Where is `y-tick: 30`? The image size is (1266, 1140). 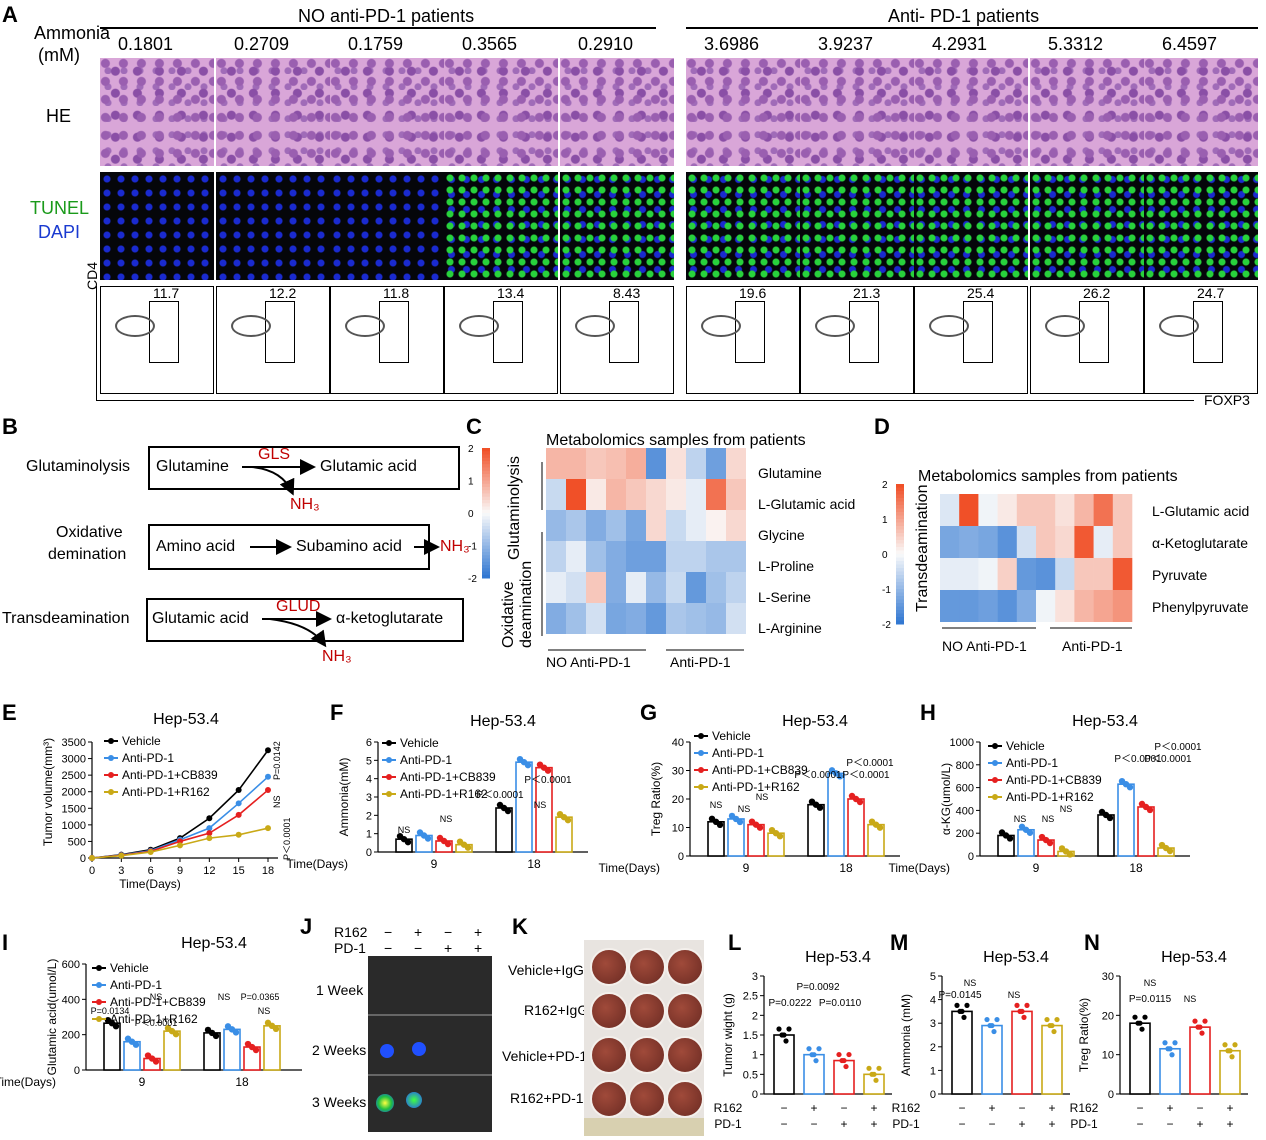 y-tick: 30 is located at coordinates (1108, 977).